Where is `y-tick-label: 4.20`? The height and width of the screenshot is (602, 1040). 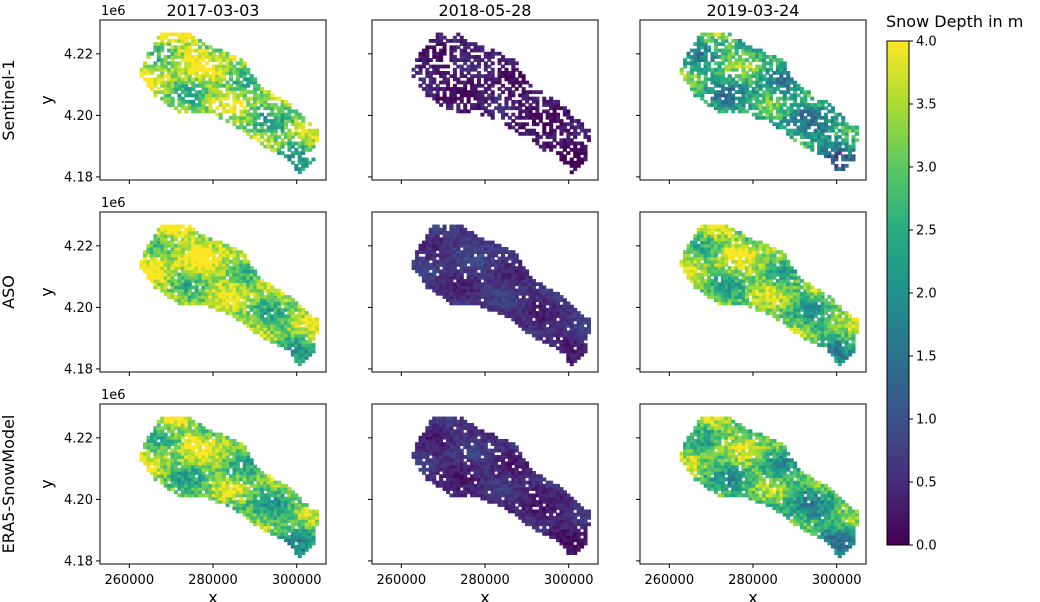
y-tick-label: 4.20 is located at coordinates (78, 116).